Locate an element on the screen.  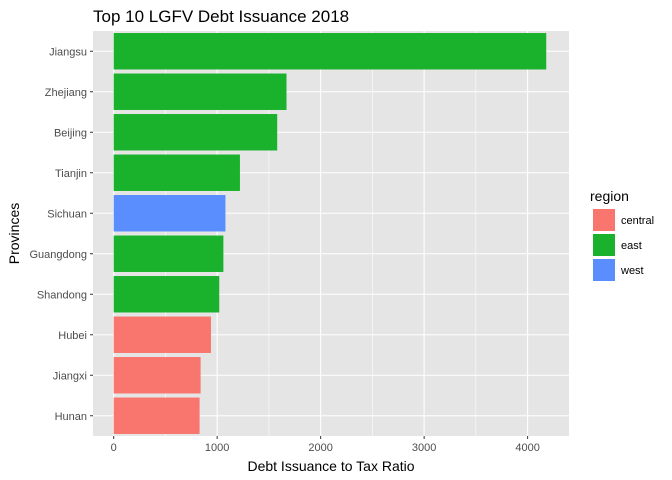
bar-jiangsu is located at coordinates (330, 51).